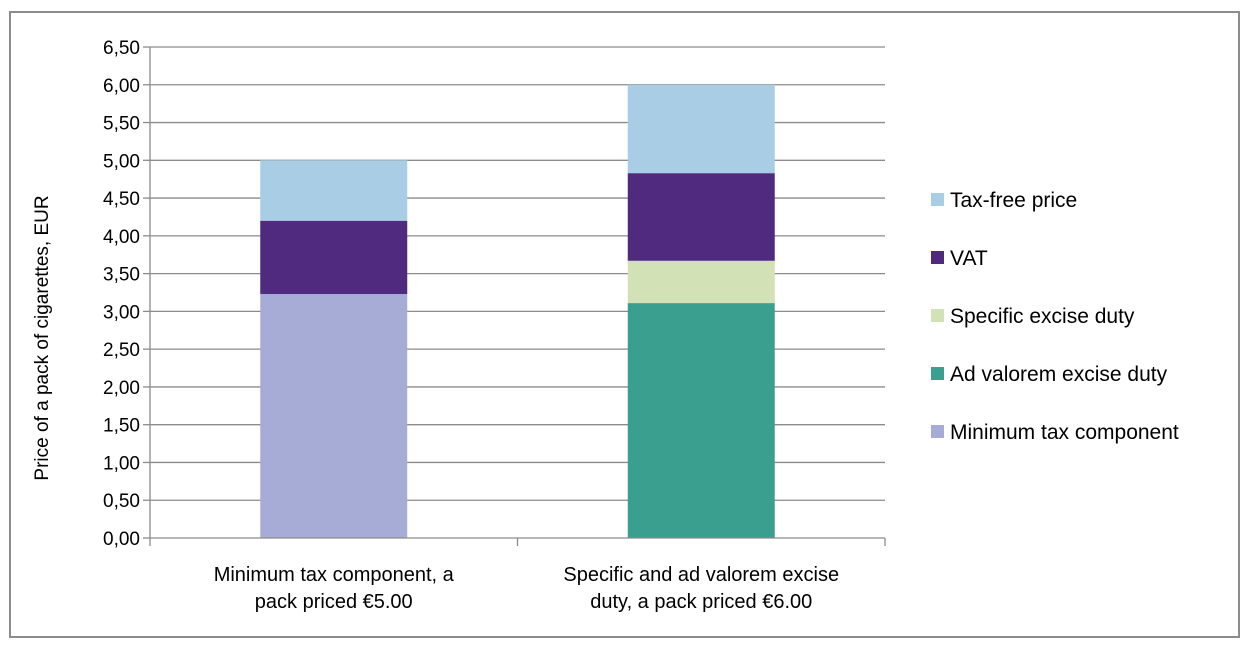  Describe the element at coordinates (701, 602) in the screenshot. I see `x-category-label: duty, a pack priced €6.00` at that location.